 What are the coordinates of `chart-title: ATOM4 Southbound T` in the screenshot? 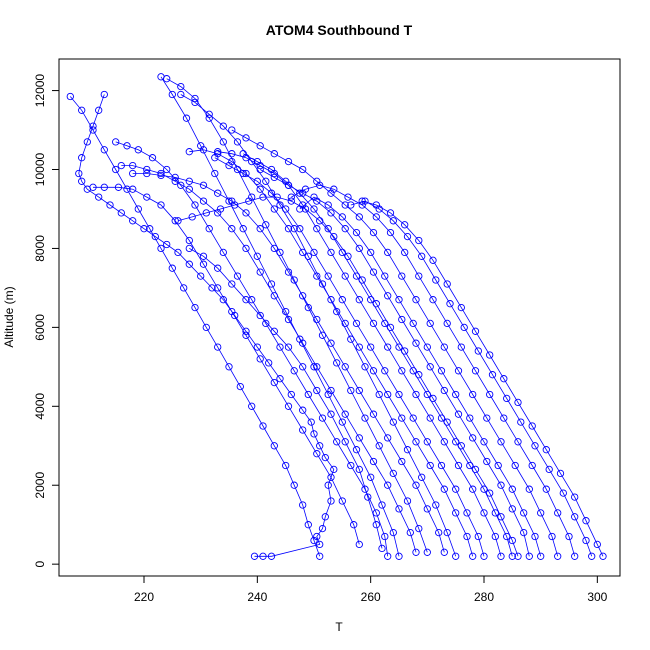 It's located at (339, 30).